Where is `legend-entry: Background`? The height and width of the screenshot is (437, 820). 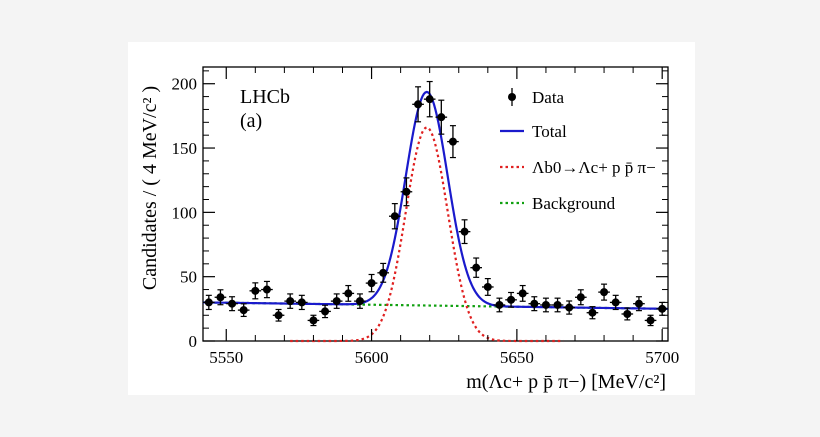 legend-entry: Background is located at coordinates (558, 203).